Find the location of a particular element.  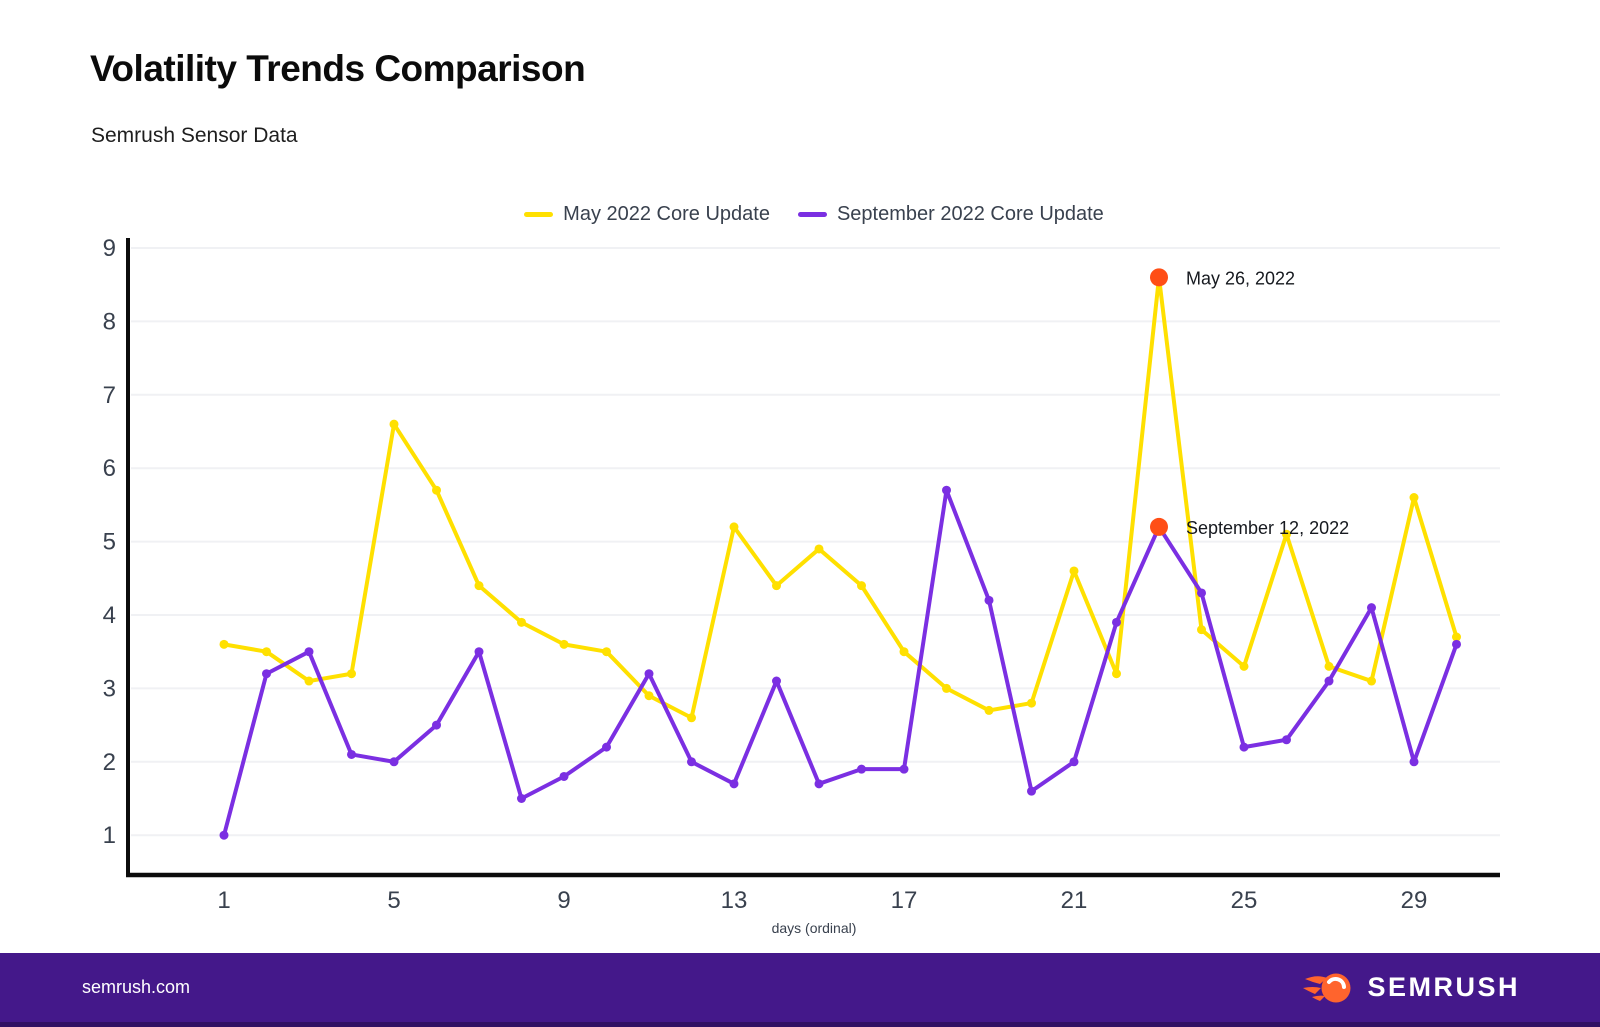

y-tick-label: 9 is located at coordinates (109, 248).